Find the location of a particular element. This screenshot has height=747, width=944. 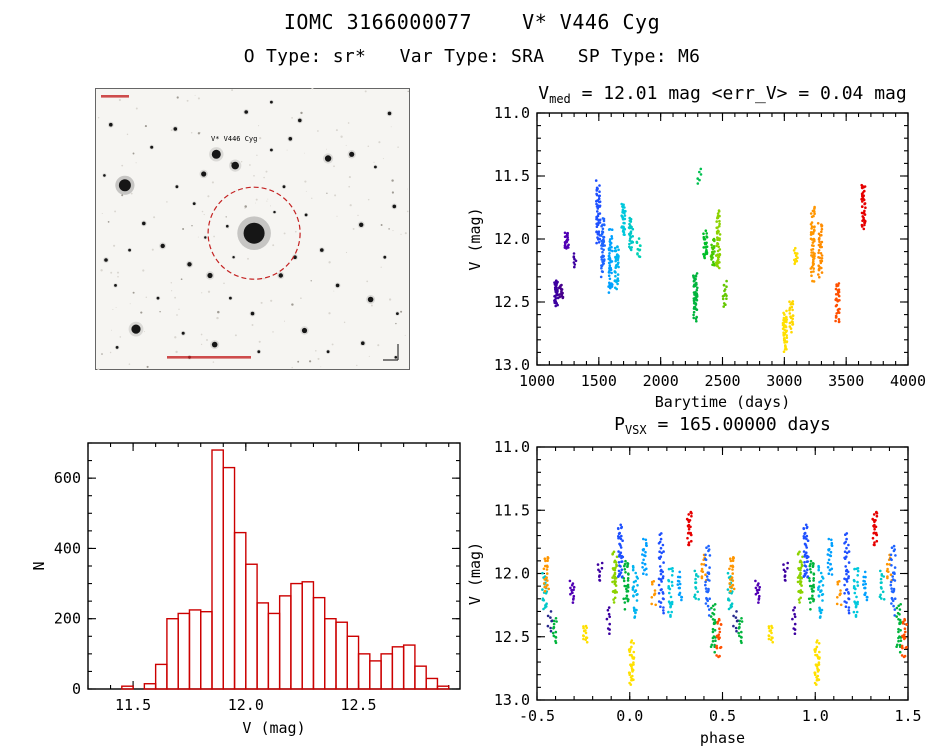

tick-labels: 11.5 12.0 12.5 0 200 400 600 is located at coordinates (215, 591).